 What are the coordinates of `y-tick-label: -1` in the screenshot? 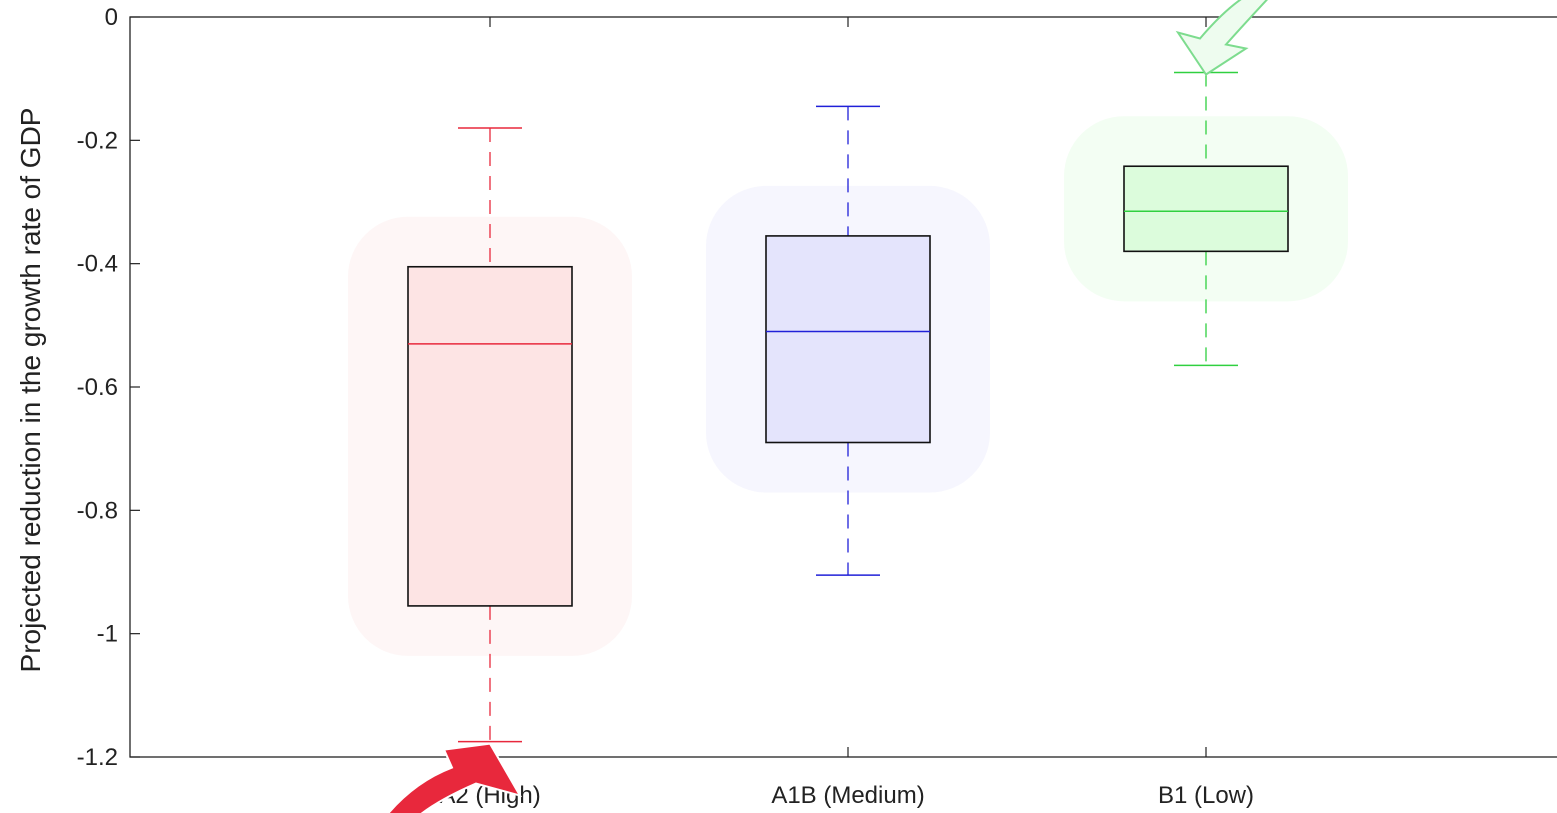 It's located at (107, 634).